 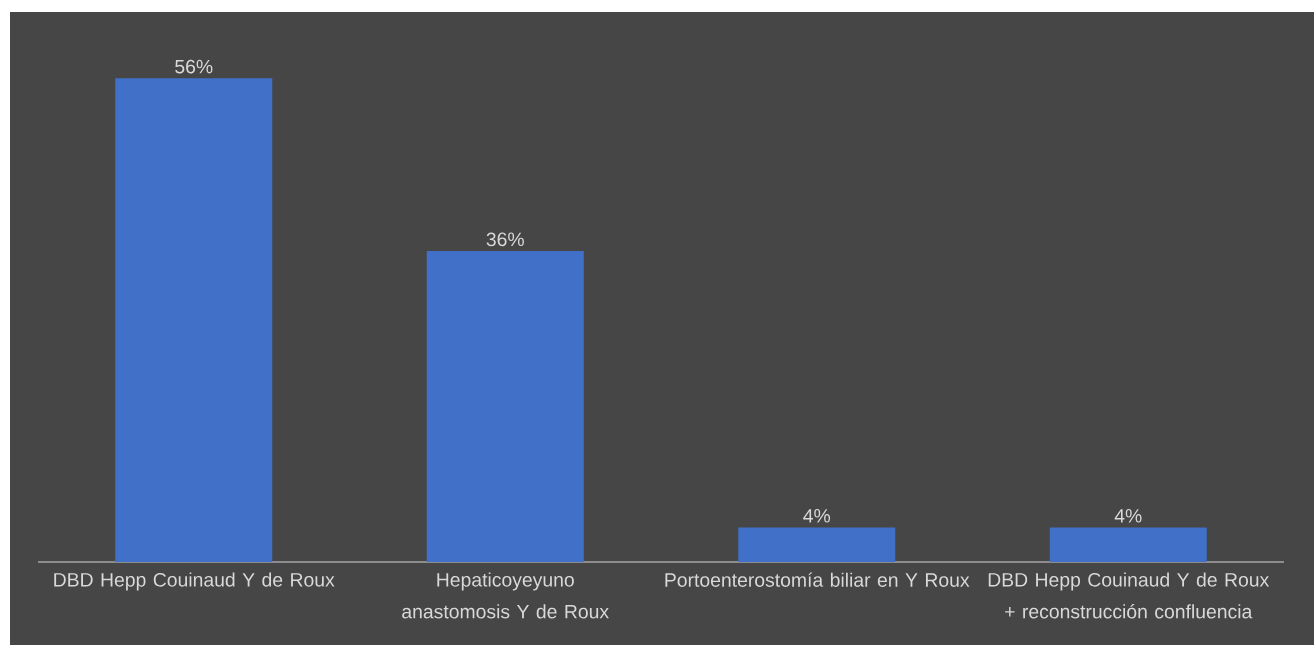 I want to click on x-tick-label: Portoenterostomía biliar en Y Roux, so click(x=817, y=579).